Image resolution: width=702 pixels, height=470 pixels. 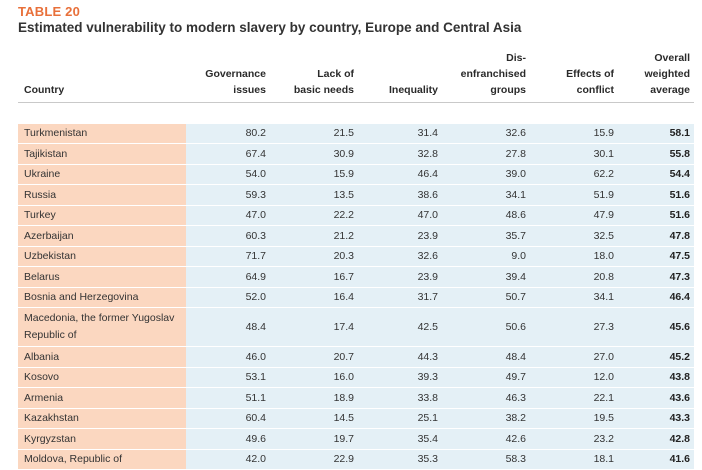 I want to click on inequality-cell: 35.3, so click(x=400, y=459).